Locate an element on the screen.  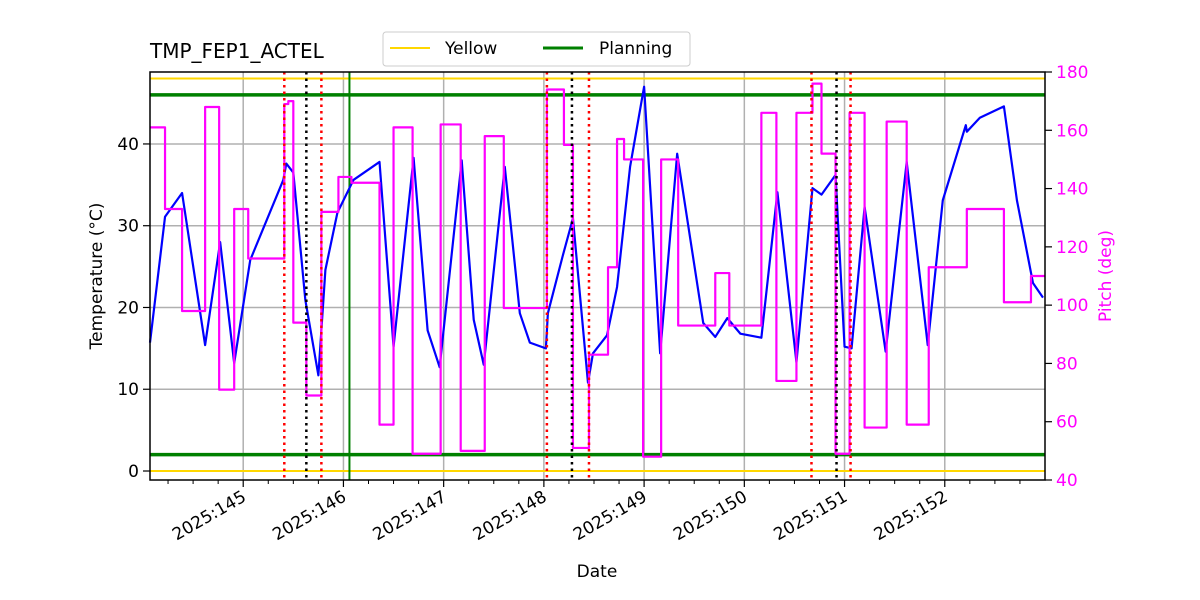
x-tick-label: 2025:151 is located at coordinates (811, 516).